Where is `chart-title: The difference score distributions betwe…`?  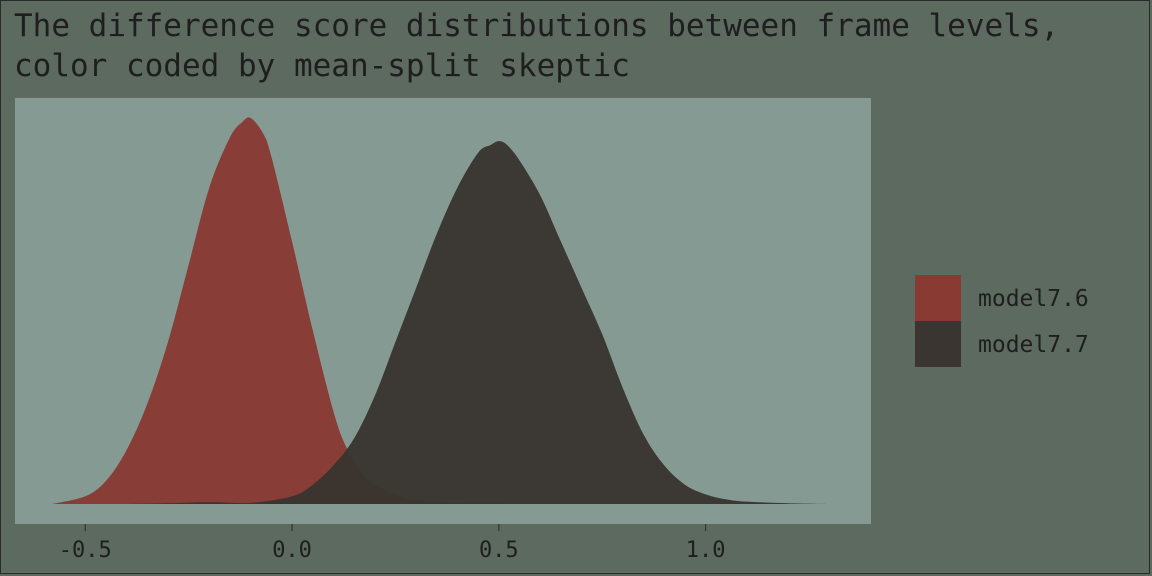 chart-title: The difference score distributions betwe… is located at coordinates (537, 46).